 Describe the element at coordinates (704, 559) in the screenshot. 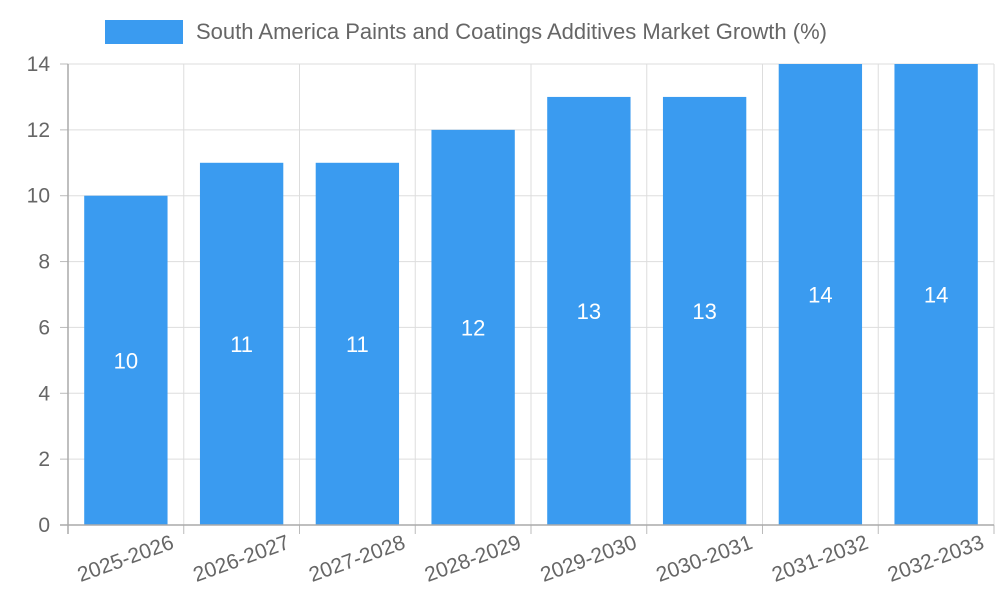

I see `x-tick-label: 2030-2031` at that location.